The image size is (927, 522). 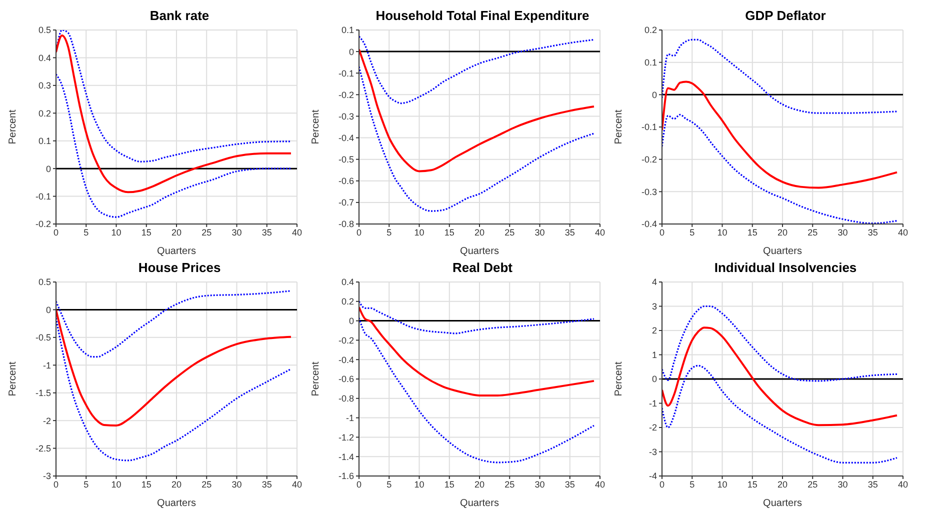 I want to click on y-tick-label: -0.8, so click(x=346, y=224).